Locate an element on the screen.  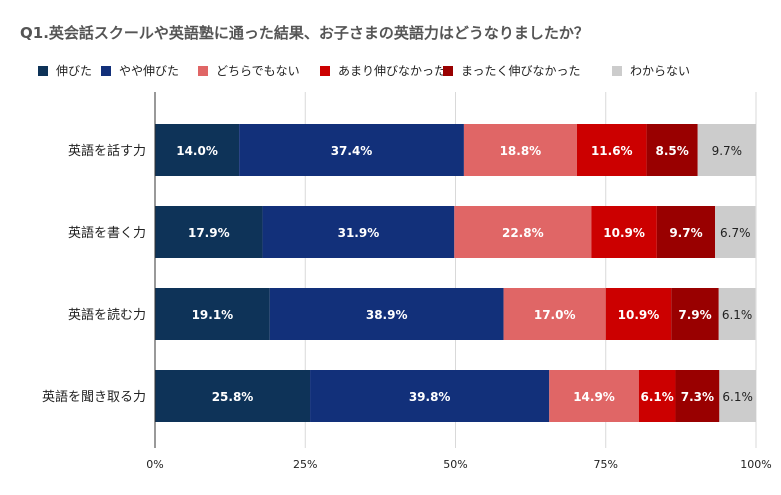
legend-item: どちらでもない is located at coordinates (249, 70).